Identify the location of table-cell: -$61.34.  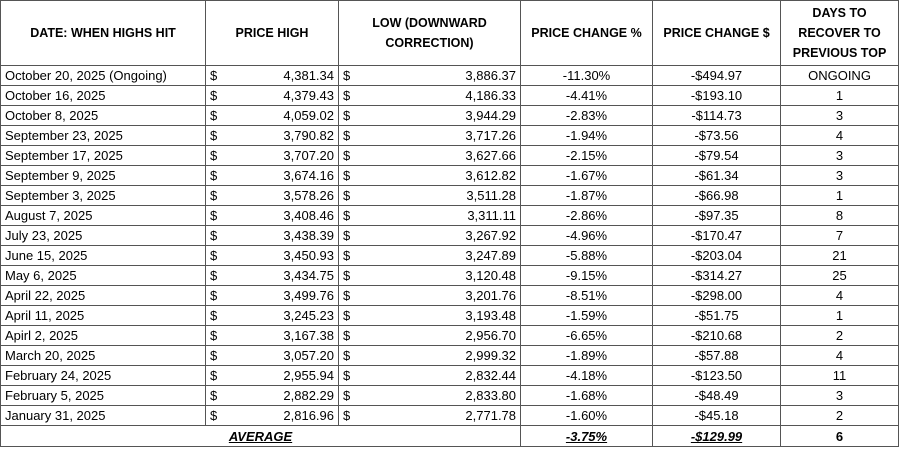
(717, 175).